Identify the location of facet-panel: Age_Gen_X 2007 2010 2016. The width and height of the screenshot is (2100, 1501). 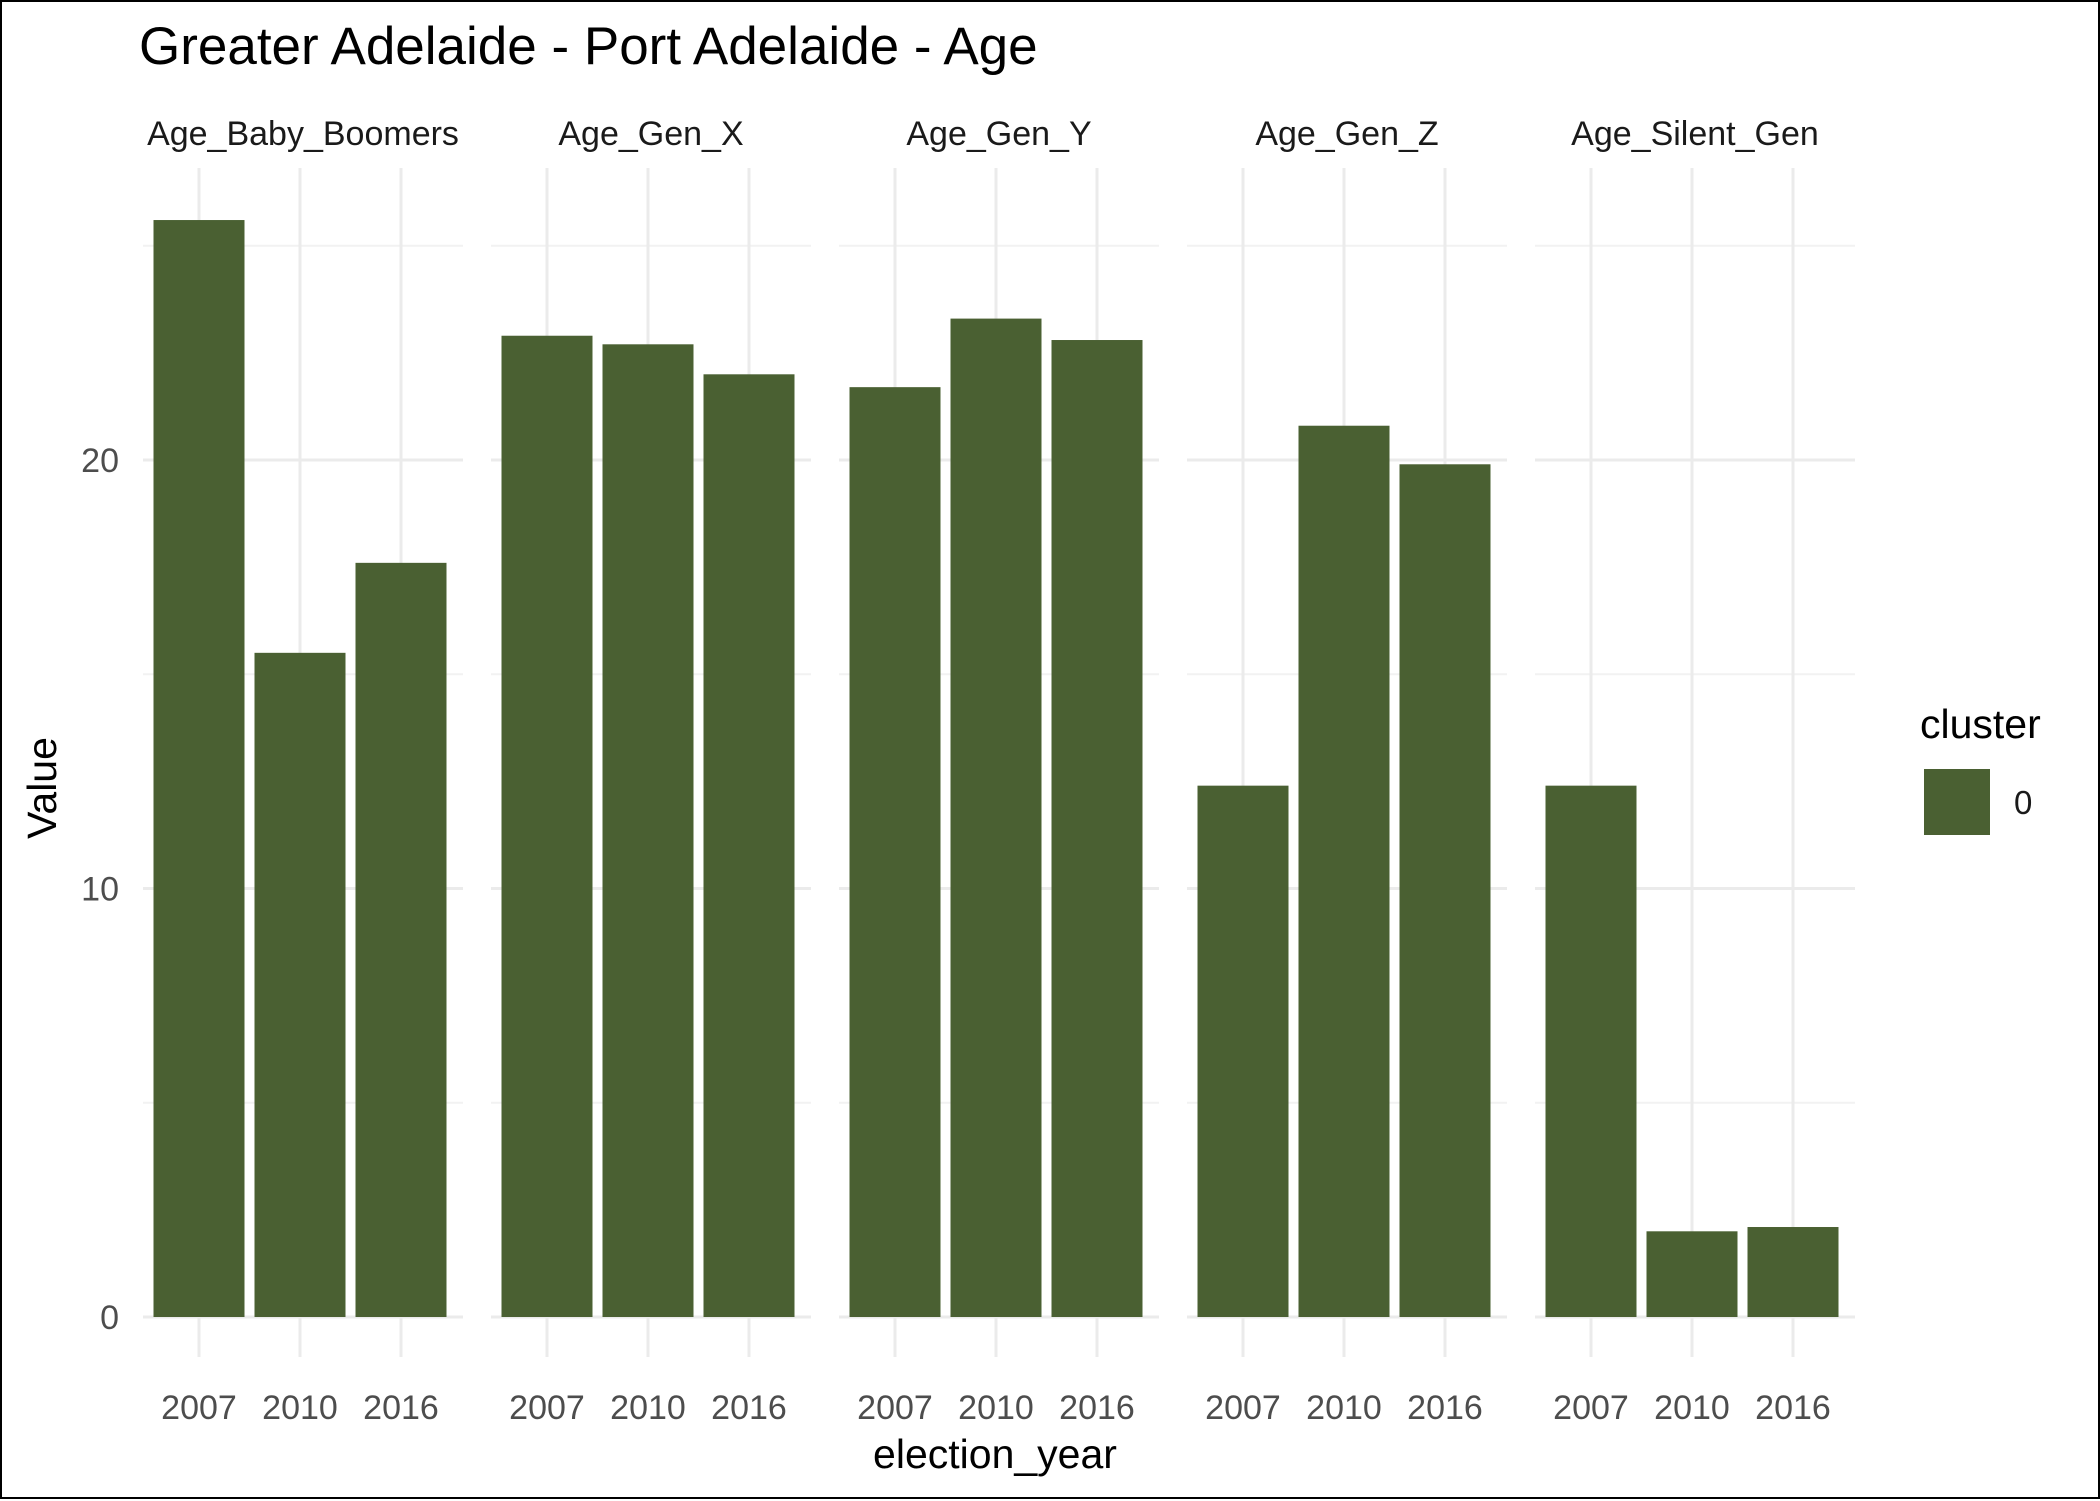
(651, 771).